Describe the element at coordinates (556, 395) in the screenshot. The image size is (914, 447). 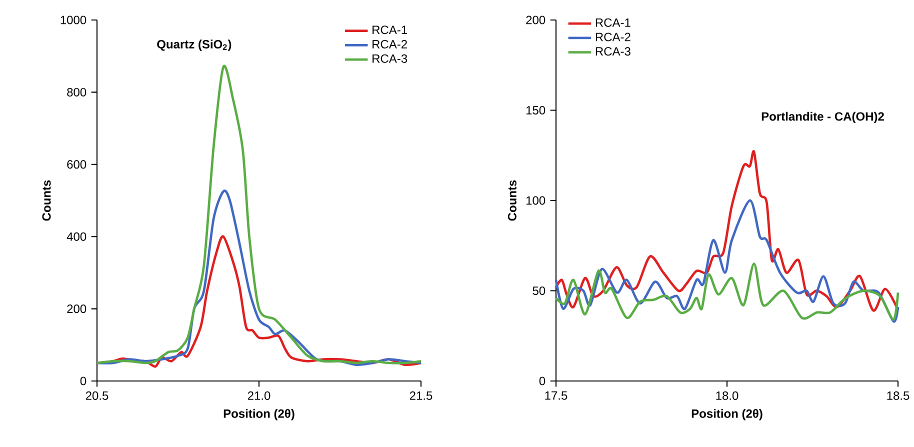
I see `x-tick-label: 17.5` at that location.